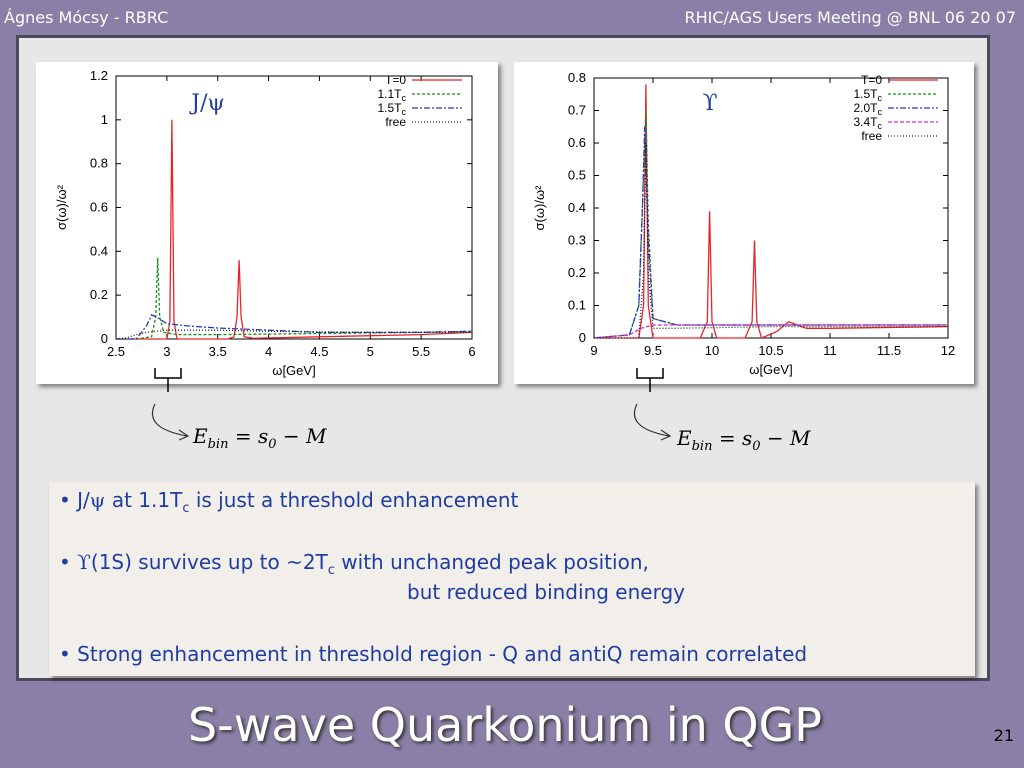  I want to click on y-tick-label: 1, so click(104, 119).